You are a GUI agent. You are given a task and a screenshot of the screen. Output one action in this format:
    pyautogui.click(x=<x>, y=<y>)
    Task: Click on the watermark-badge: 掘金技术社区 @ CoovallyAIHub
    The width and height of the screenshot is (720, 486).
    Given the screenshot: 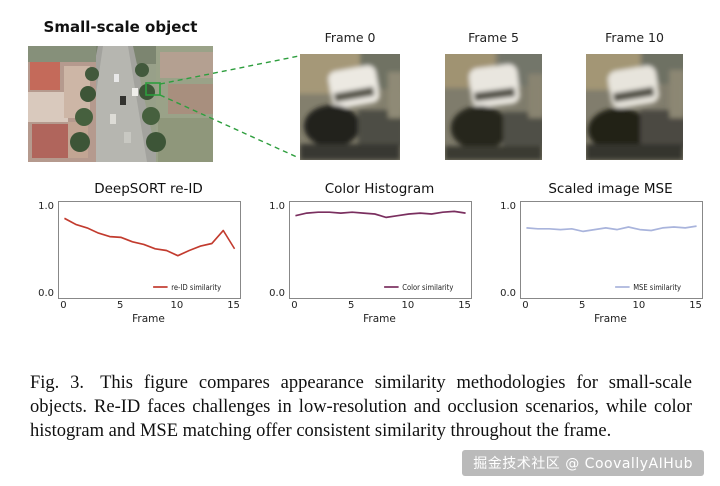 What is the action you would take?
    pyautogui.click(x=583, y=463)
    